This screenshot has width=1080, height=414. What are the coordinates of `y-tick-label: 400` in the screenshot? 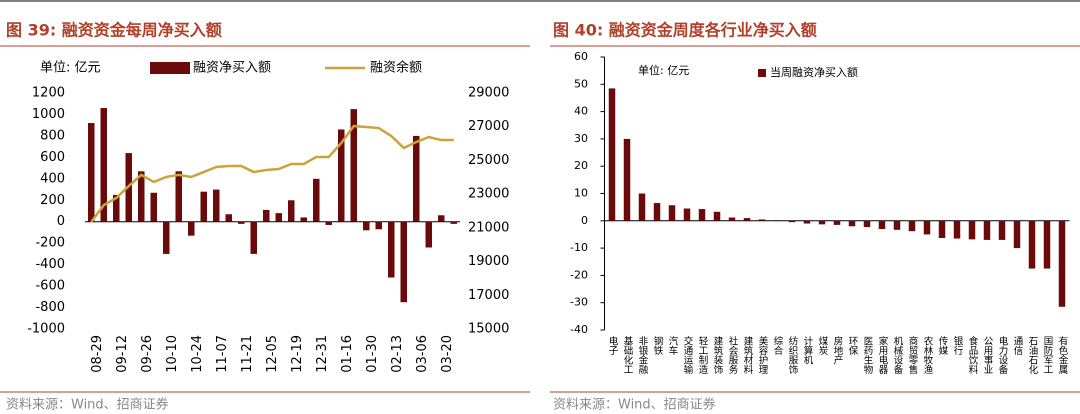 It's located at (52, 178).